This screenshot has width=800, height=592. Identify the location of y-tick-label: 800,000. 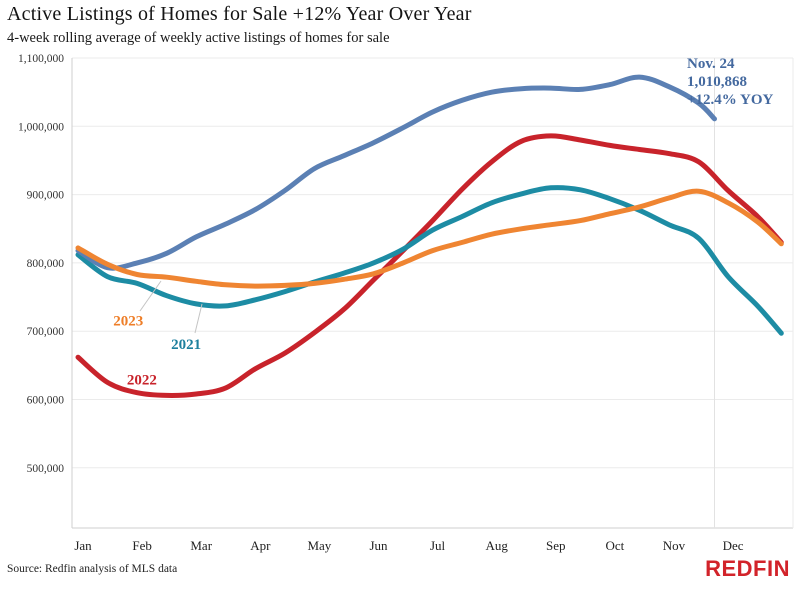
(46, 264).